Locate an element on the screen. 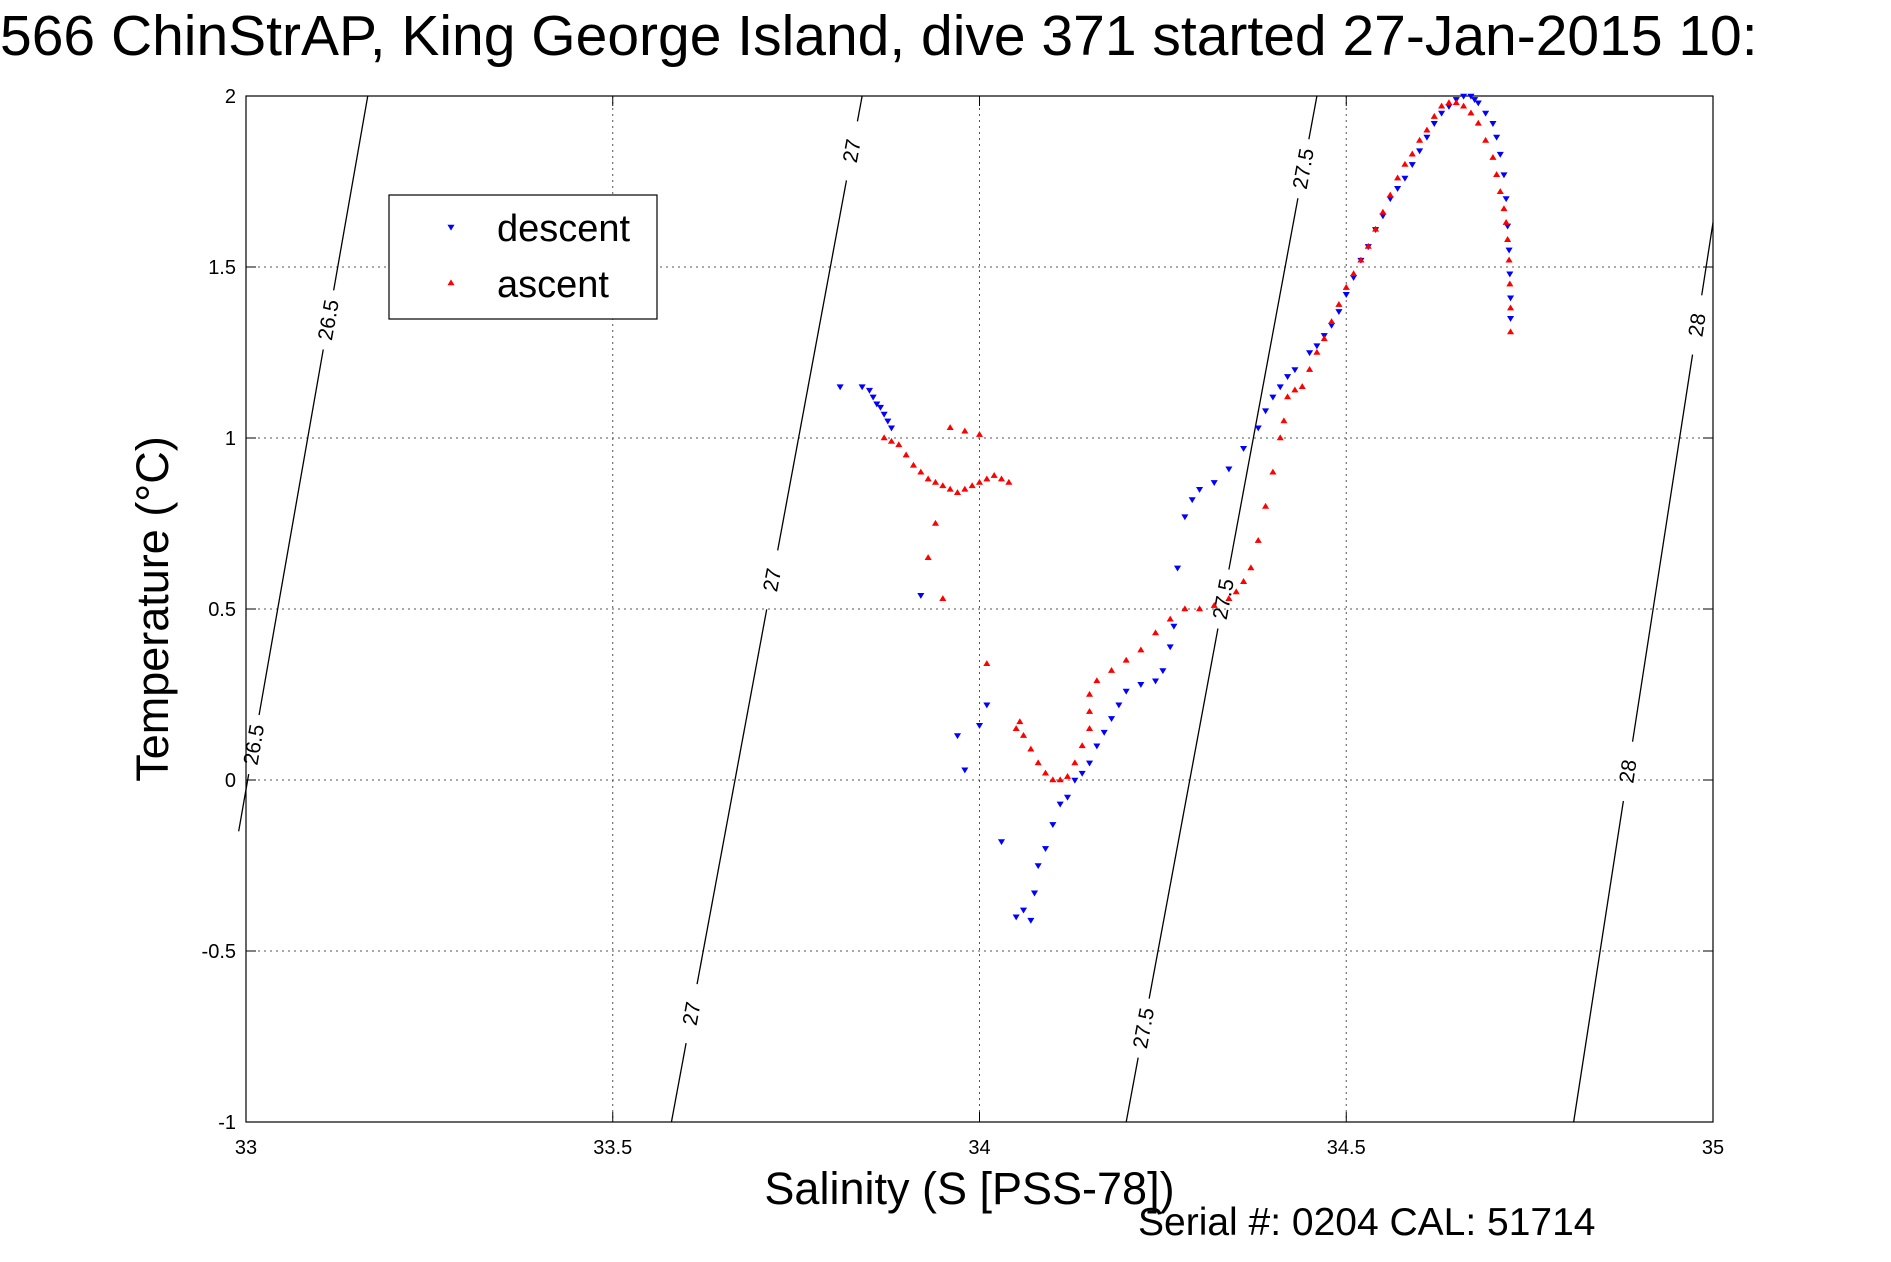  x-tick-label: 34 is located at coordinates (979, 1148).